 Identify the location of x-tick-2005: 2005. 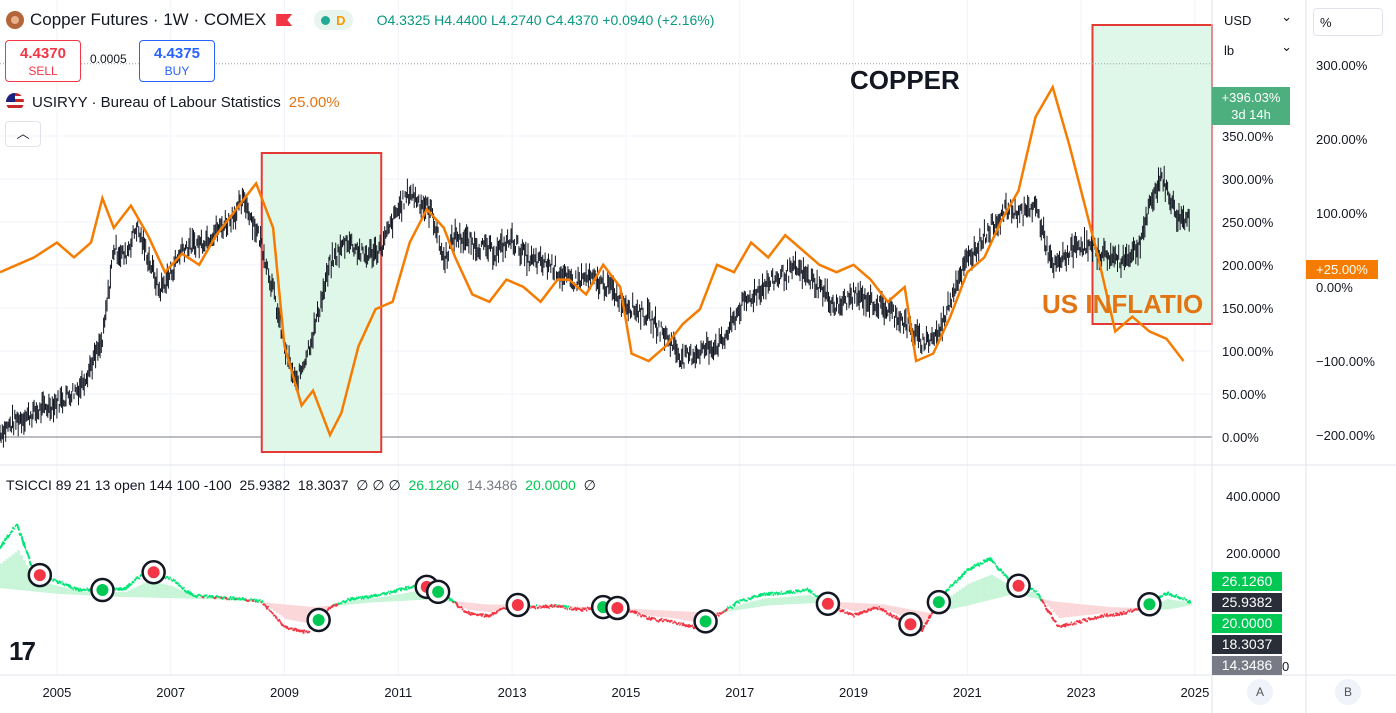
(56, 692).